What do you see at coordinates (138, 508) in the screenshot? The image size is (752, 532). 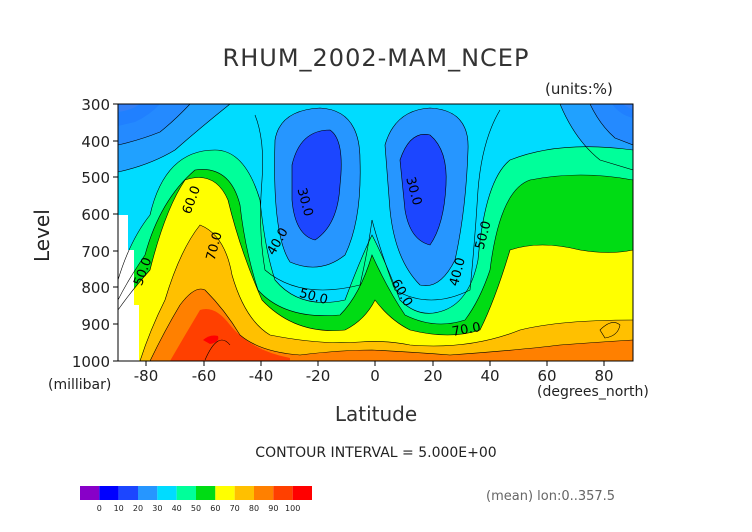 I see `colorbar-tick-label: 20` at bounding box center [138, 508].